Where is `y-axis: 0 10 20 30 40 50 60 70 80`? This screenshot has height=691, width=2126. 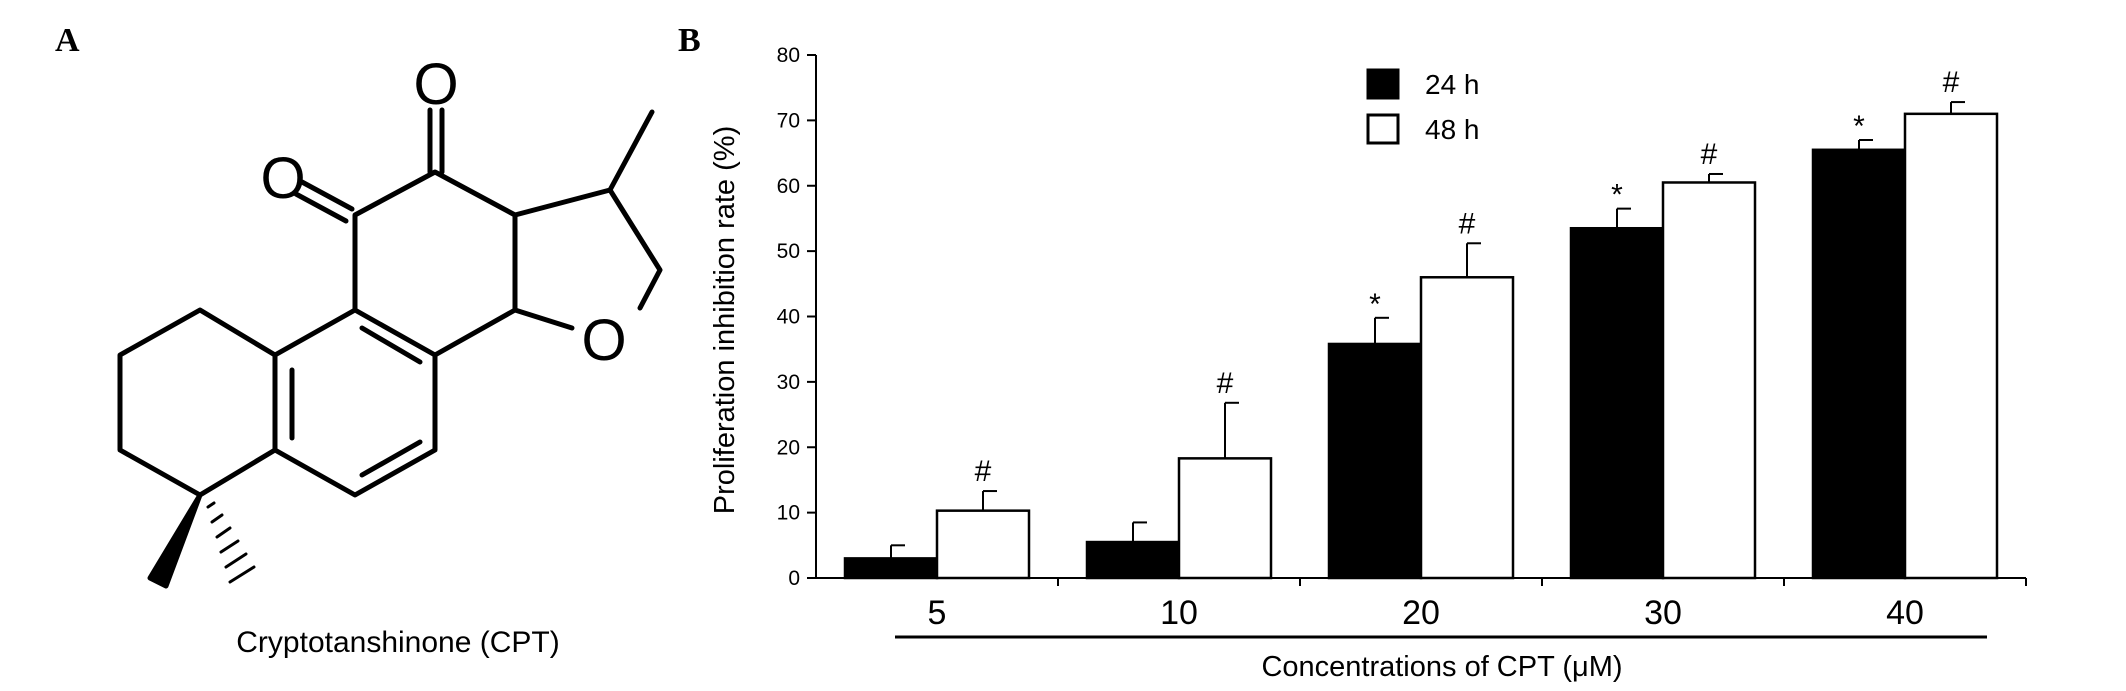 y-axis: 0 10 20 30 40 50 60 70 80 is located at coordinates (797, 317).